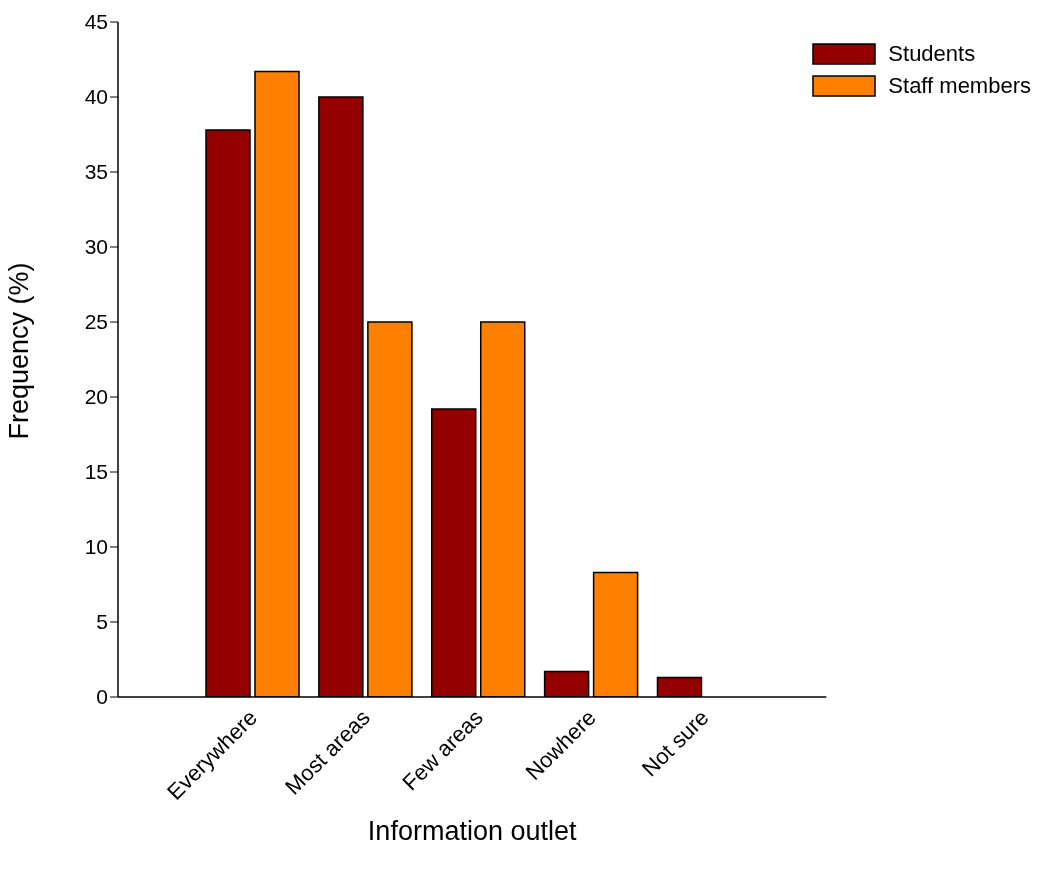 Image resolution: width=1051 pixels, height=880 pixels. What do you see at coordinates (96, 97) in the screenshot?
I see `y-tick-label: 40` at bounding box center [96, 97].